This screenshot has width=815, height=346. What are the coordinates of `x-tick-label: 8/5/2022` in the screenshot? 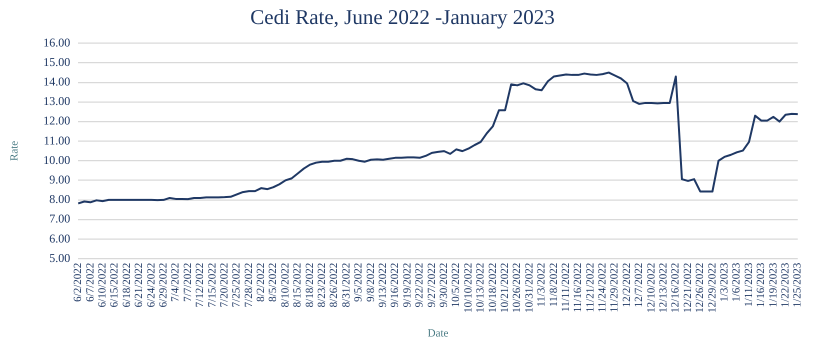 It's located at (273, 282).